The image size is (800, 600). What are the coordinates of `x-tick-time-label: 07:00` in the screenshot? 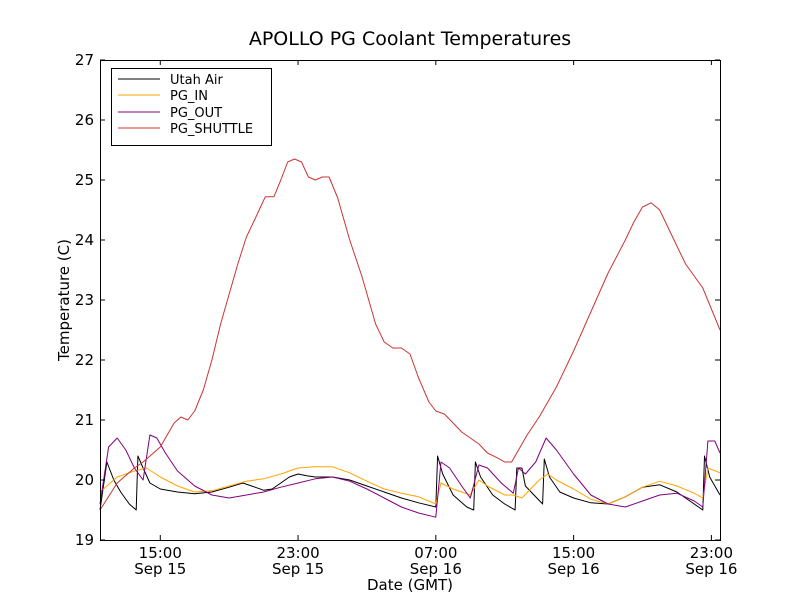 It's located at (435, 553).